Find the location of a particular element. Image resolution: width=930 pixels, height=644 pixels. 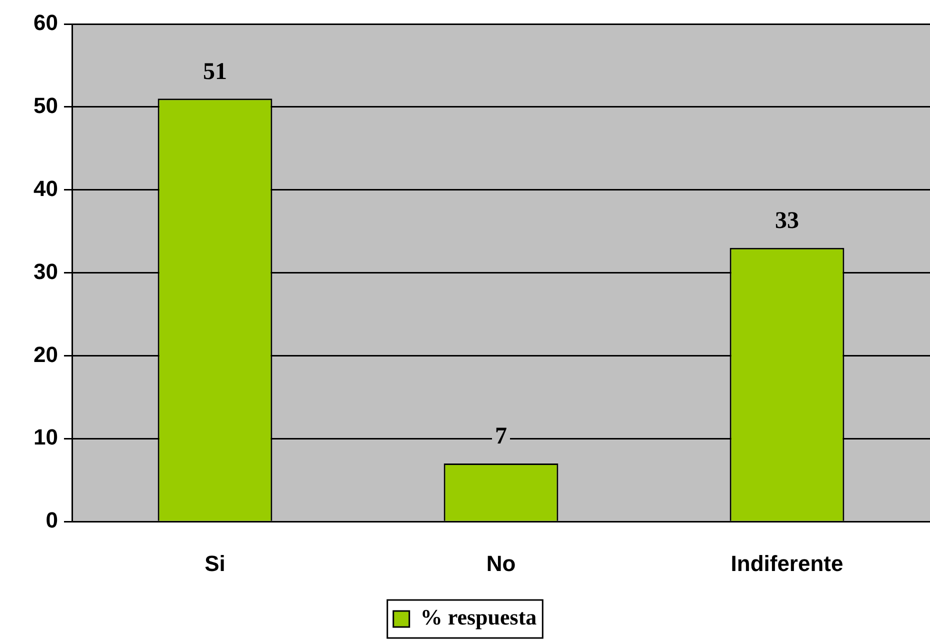

x-tick-label: No is located at coordinates (501, 563).